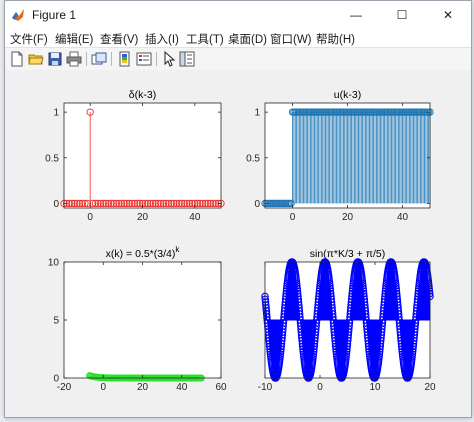 This screenshot has width=474, height=422. What do you see at coordinates (99, 59) in the screenshot?
I see `link-plot-icon` at bounding box center [99, 59].